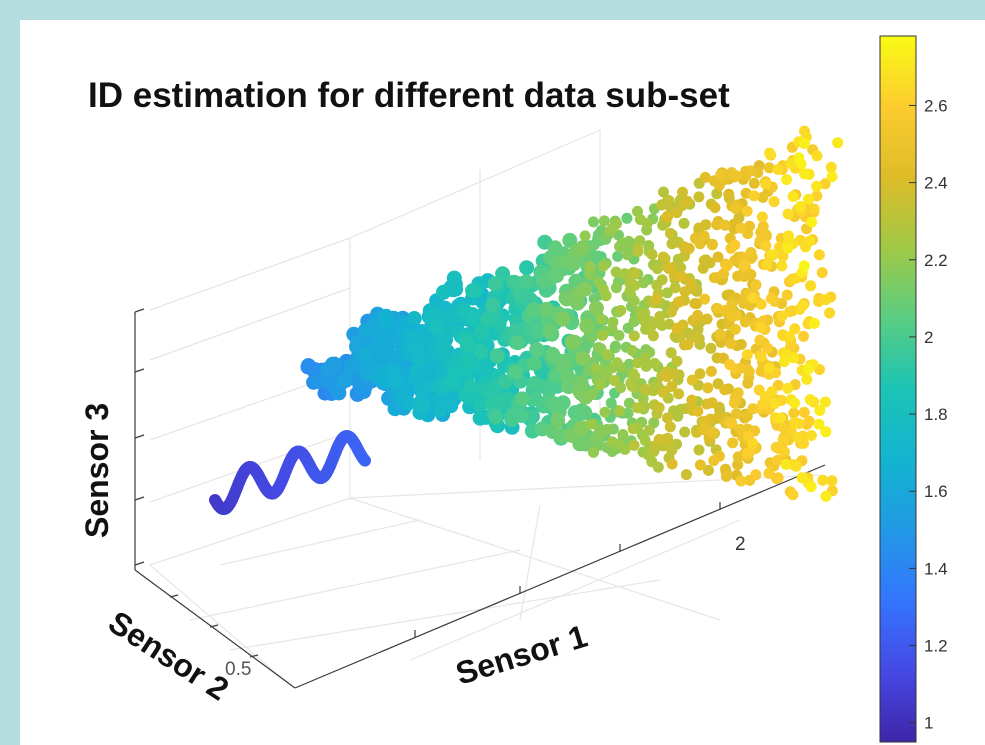 The image size is (985, 745). Describe the element at coordinates (290, 472) in the screenshot. I see `spiral-series` at that location.